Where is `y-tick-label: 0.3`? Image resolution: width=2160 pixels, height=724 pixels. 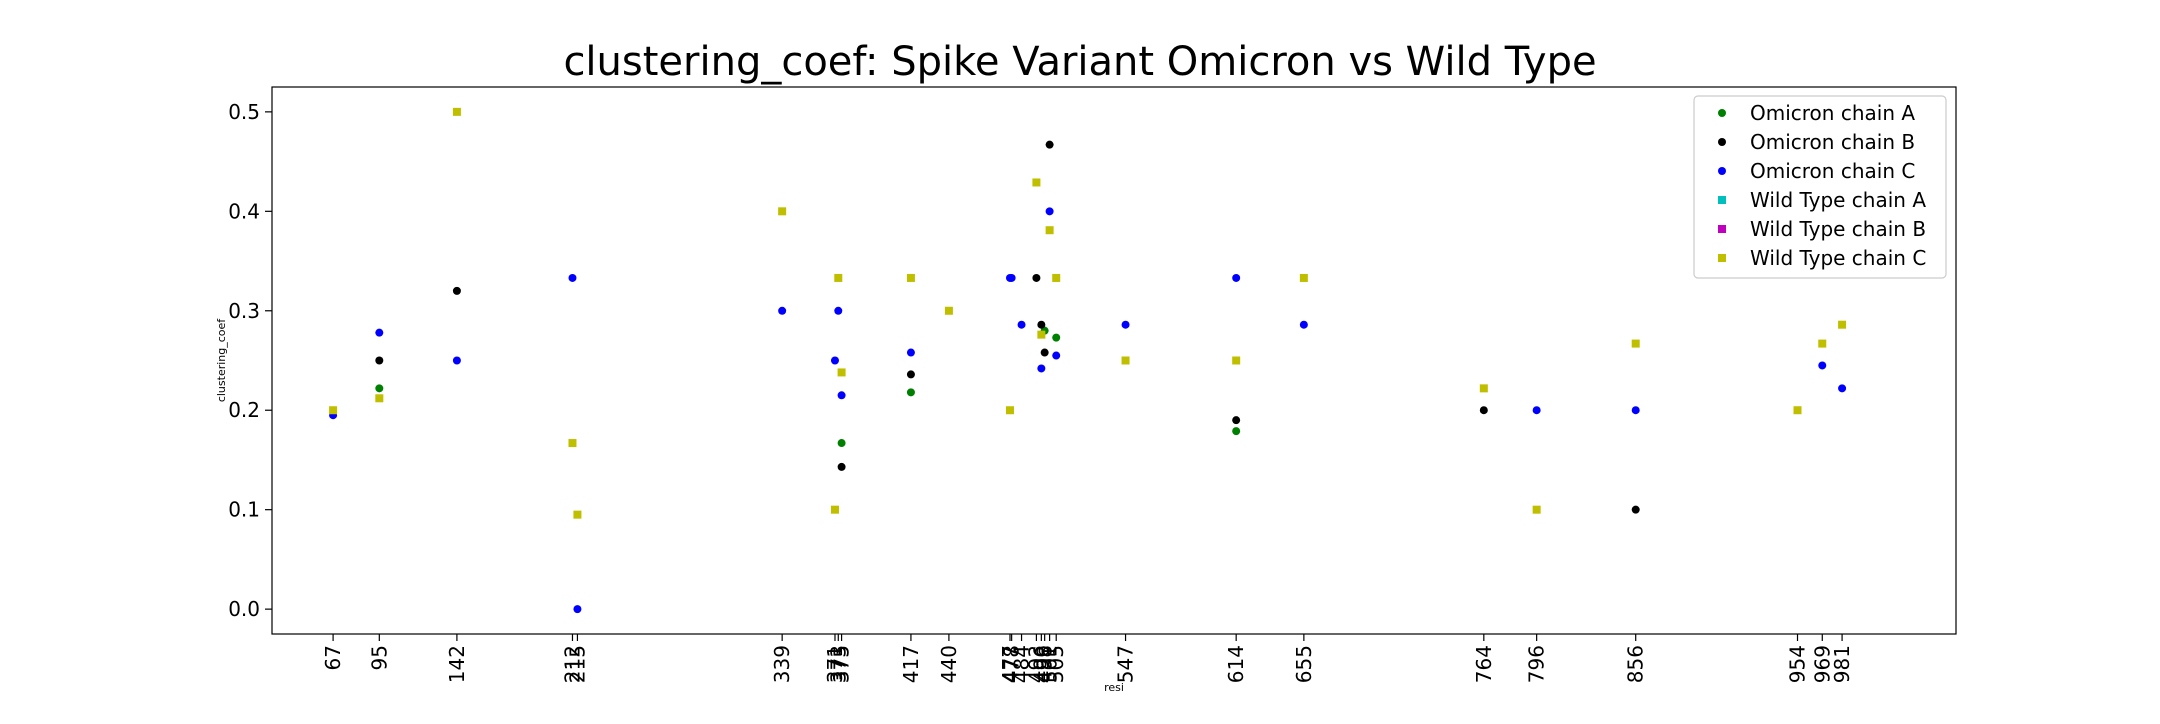
y-tick-label: 0.3 is located at coordinates (244, 311).